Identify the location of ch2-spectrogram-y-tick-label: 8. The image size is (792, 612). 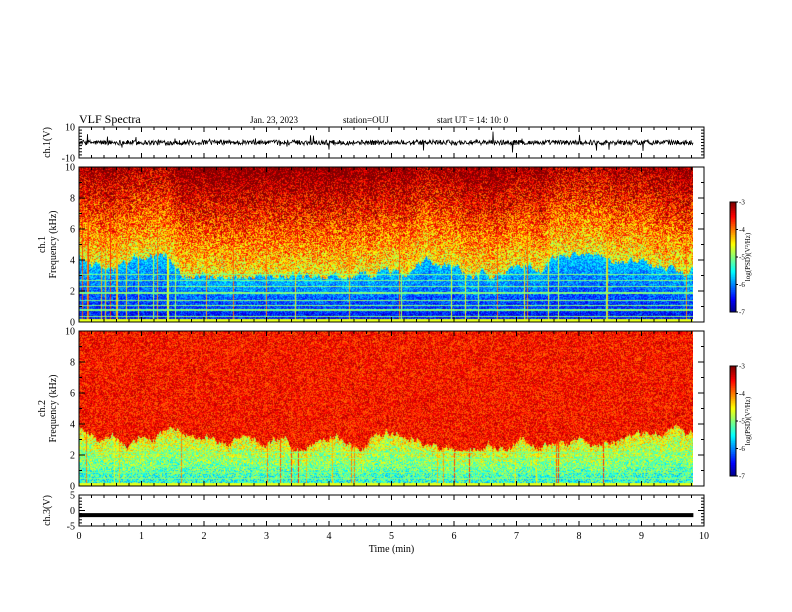
(72, 363).